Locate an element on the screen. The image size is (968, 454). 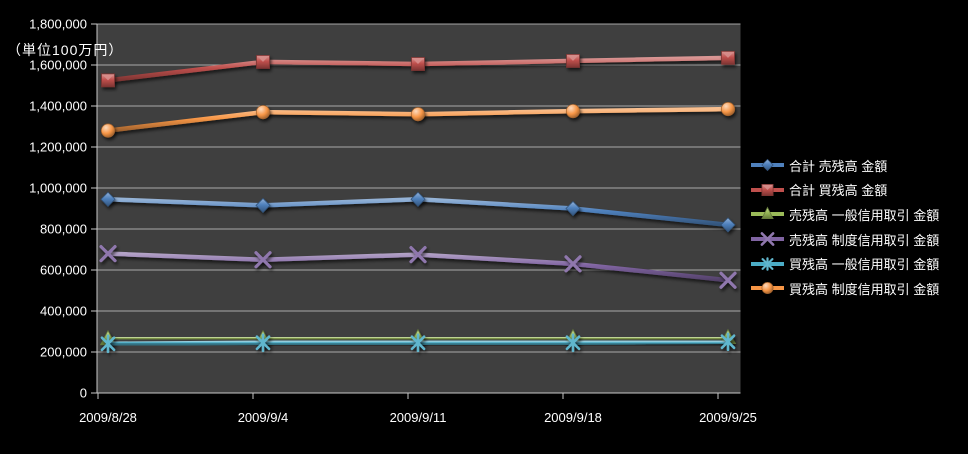
x-tick-label: 2009/9/18 is located at coordinates (573, 417).